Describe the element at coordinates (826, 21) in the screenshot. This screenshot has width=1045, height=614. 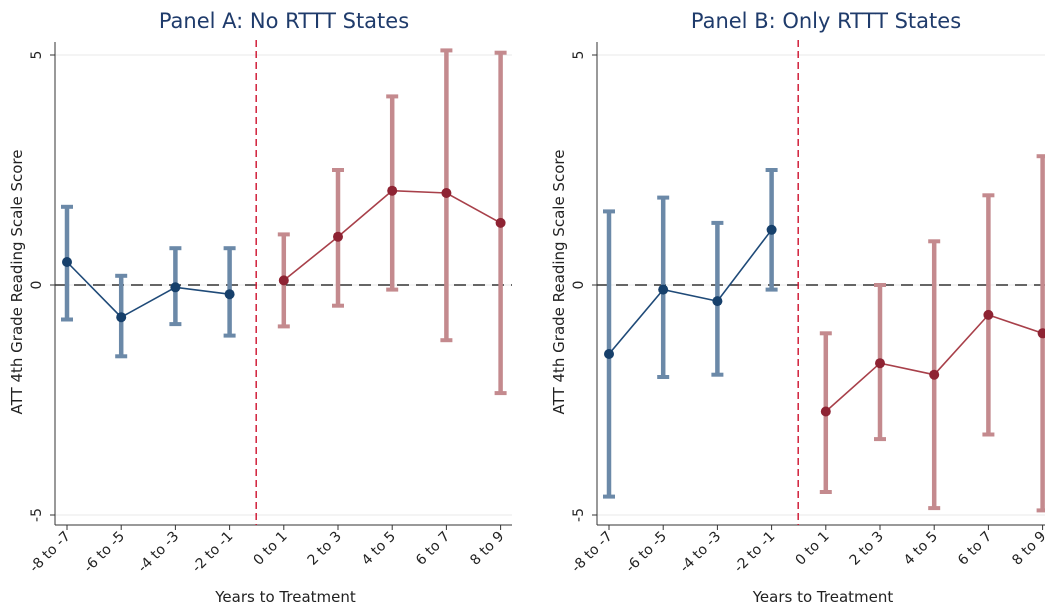
I see `panel-title: Panel B: Only RTTT States` at that location.